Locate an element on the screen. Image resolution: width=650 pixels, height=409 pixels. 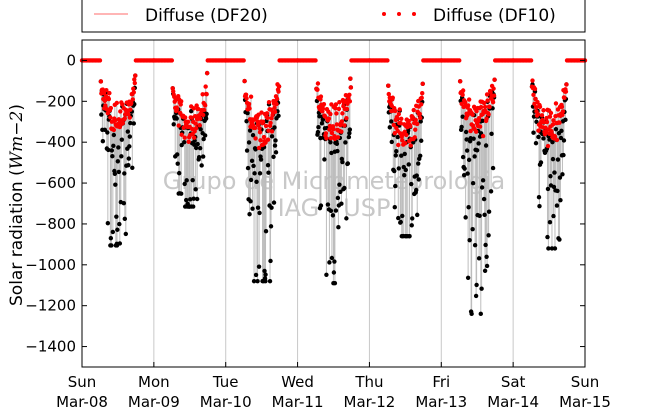
x-tick-date-4: Mar-12 is located at coordinates (370, 401).